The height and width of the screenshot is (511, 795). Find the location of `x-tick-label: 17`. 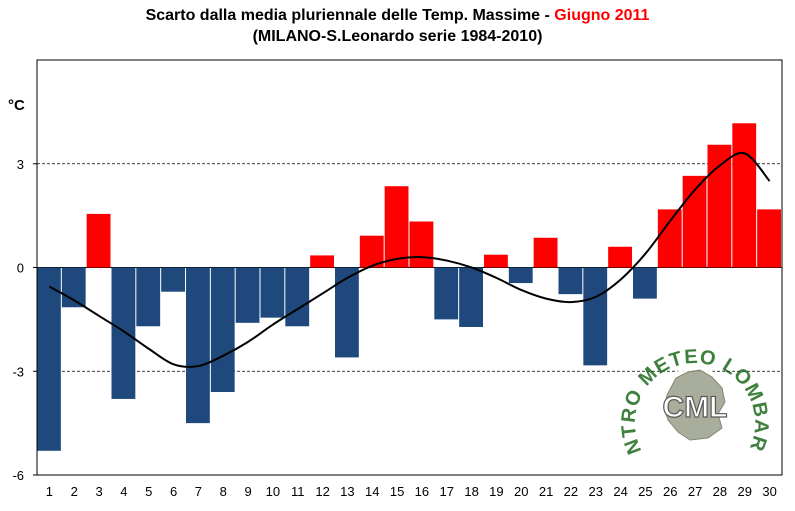

x-tick-label: 17 is located at coordinates (447, 491).